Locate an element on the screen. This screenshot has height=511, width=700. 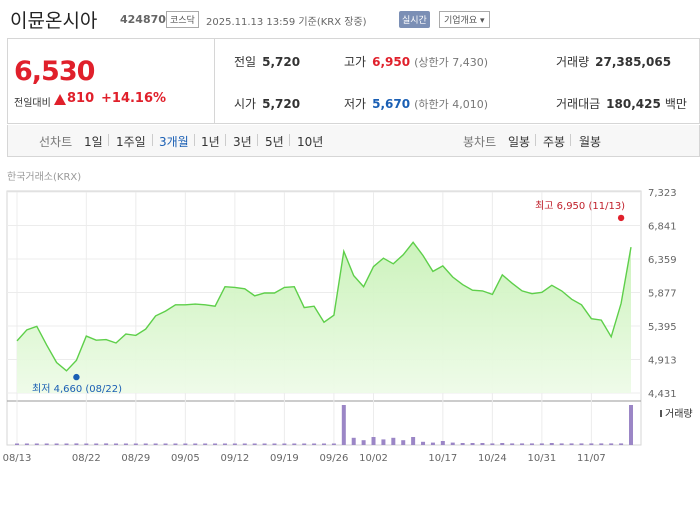
trade-amount: 거래대금 180,425 백만 is located at coordinates (621, 103).